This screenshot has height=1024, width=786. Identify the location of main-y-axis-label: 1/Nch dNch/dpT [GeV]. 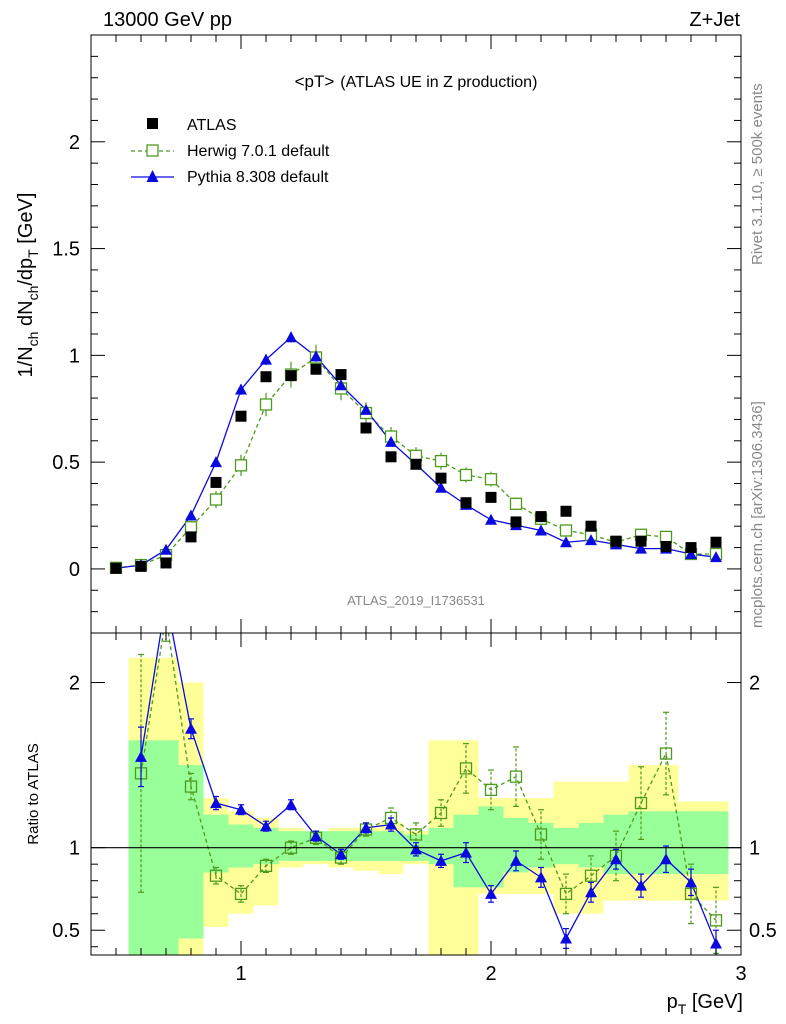
(28, 285).